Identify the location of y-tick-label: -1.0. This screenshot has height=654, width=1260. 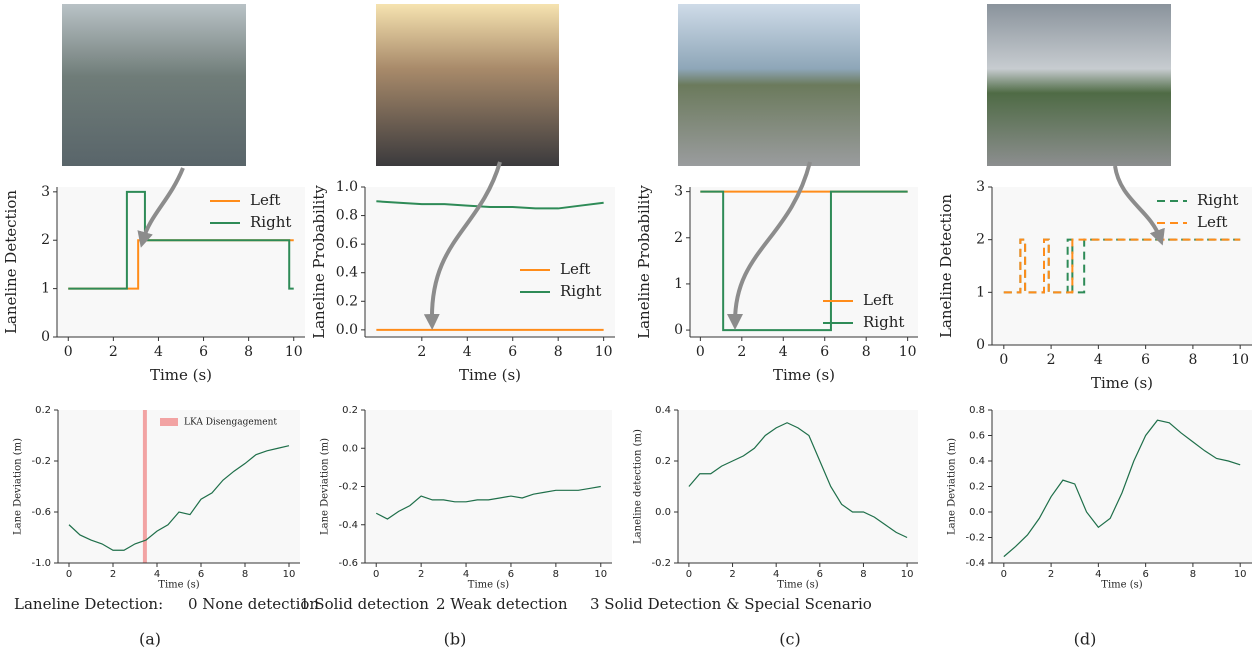
(41, 563).